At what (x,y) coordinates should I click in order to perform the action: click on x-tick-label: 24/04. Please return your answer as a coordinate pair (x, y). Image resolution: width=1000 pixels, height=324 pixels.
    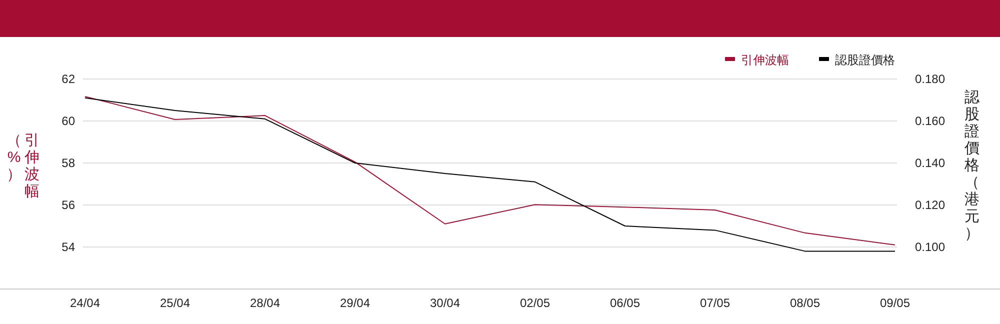
    Looking at the image, I should click on (85, 303).